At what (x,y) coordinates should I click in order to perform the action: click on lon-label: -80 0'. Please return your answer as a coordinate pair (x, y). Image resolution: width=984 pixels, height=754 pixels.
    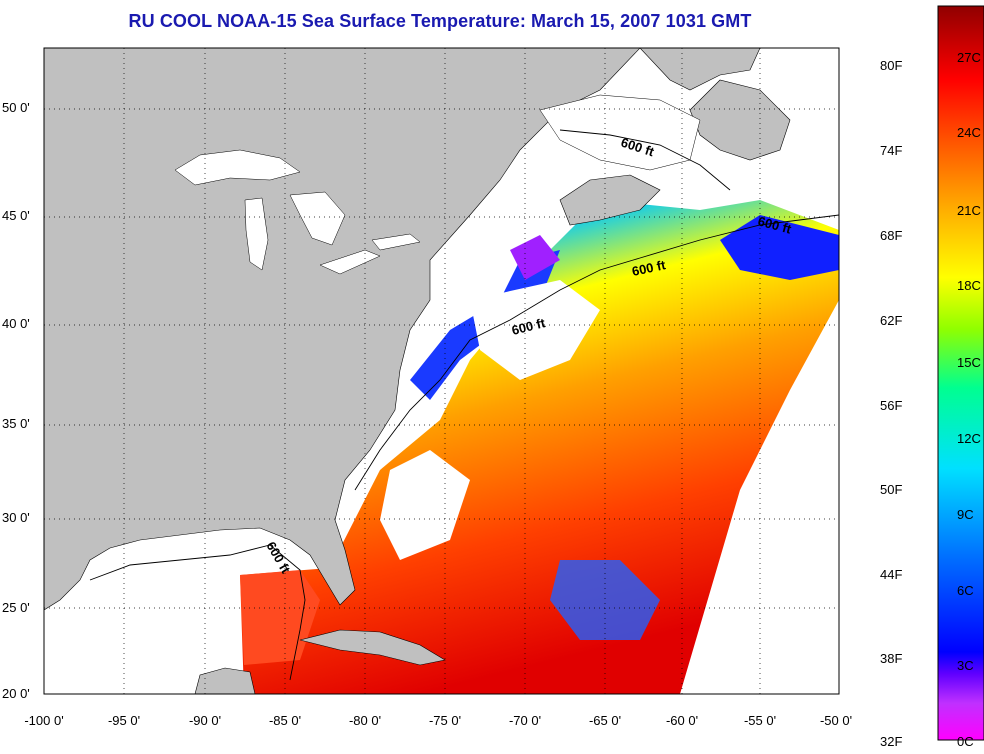
    Looking at the image, I should click on (365, 720).